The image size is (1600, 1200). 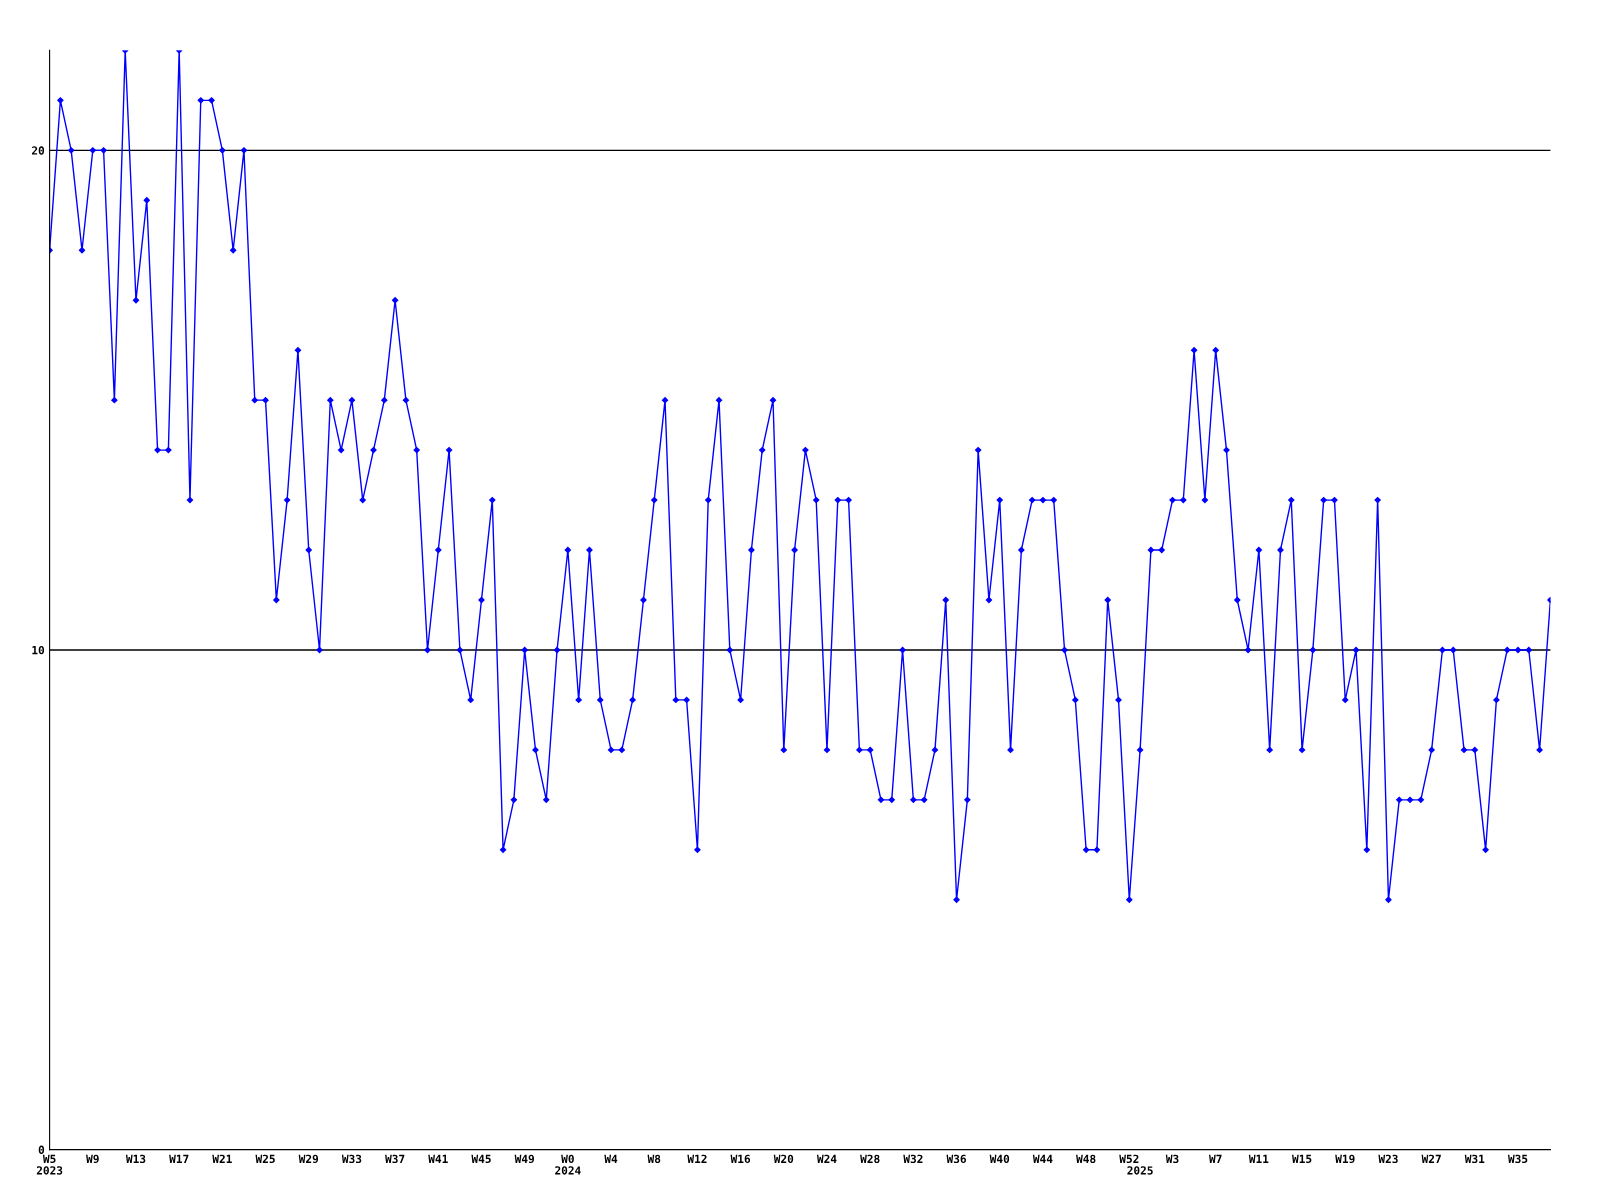 What do you see at coordinates (1172, 1159) in the screenshot?
I see `x-tick-label: W3` at bounding box center [1172, 1159].